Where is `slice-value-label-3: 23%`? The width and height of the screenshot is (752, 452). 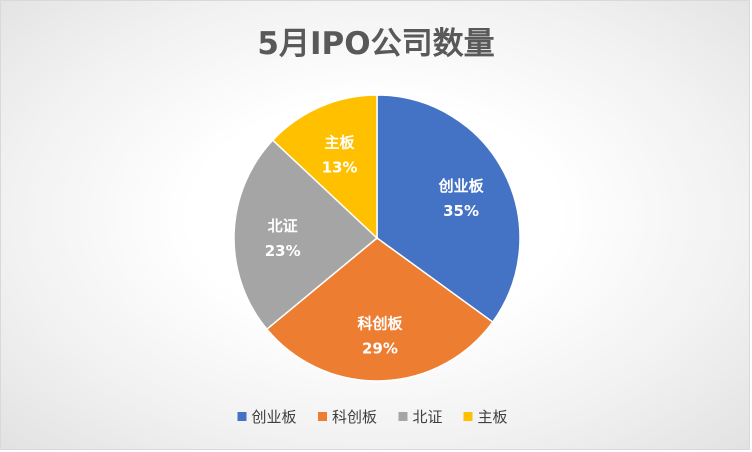
slice-value-label-3: 23% is located at coordinates (283, 251).